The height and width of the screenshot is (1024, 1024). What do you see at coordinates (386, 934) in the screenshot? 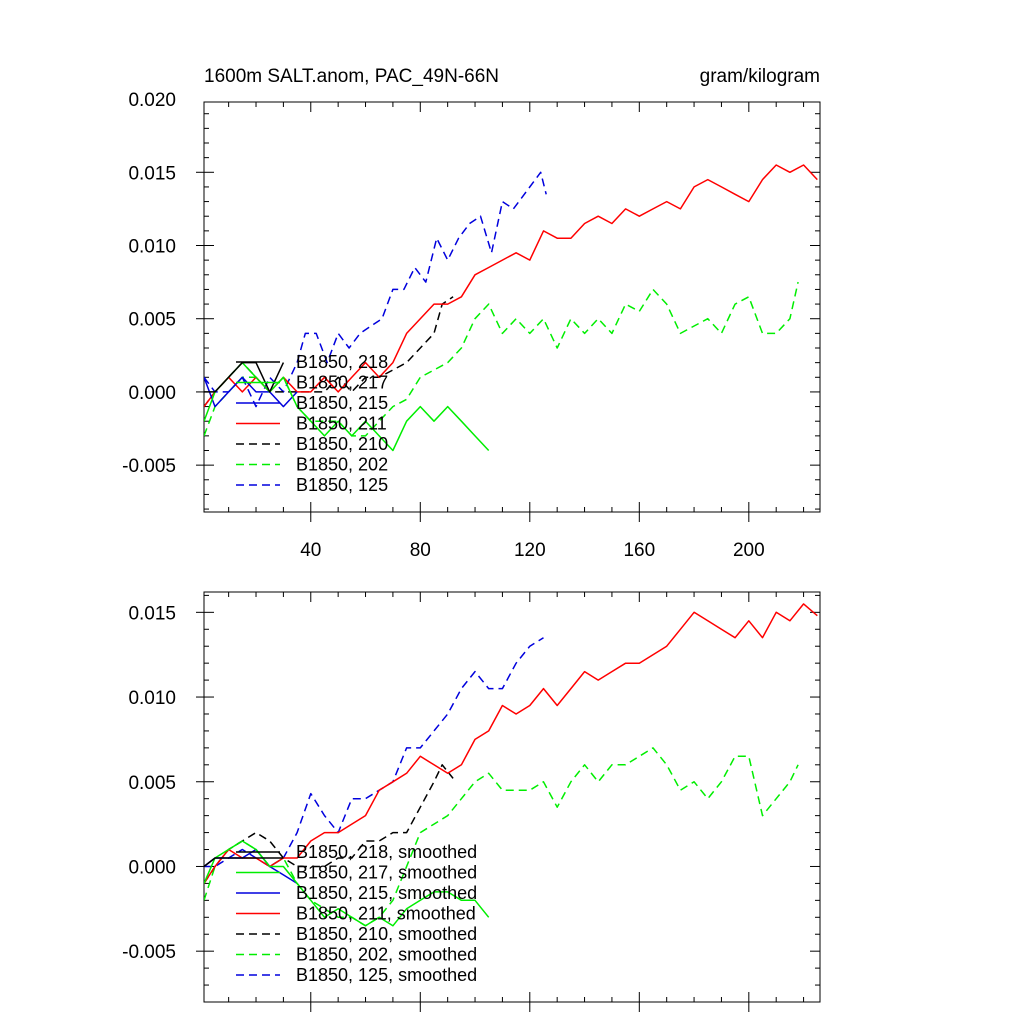
I see `legend-label: B1850, 210, smoothed` at bounding box center [386, 934].